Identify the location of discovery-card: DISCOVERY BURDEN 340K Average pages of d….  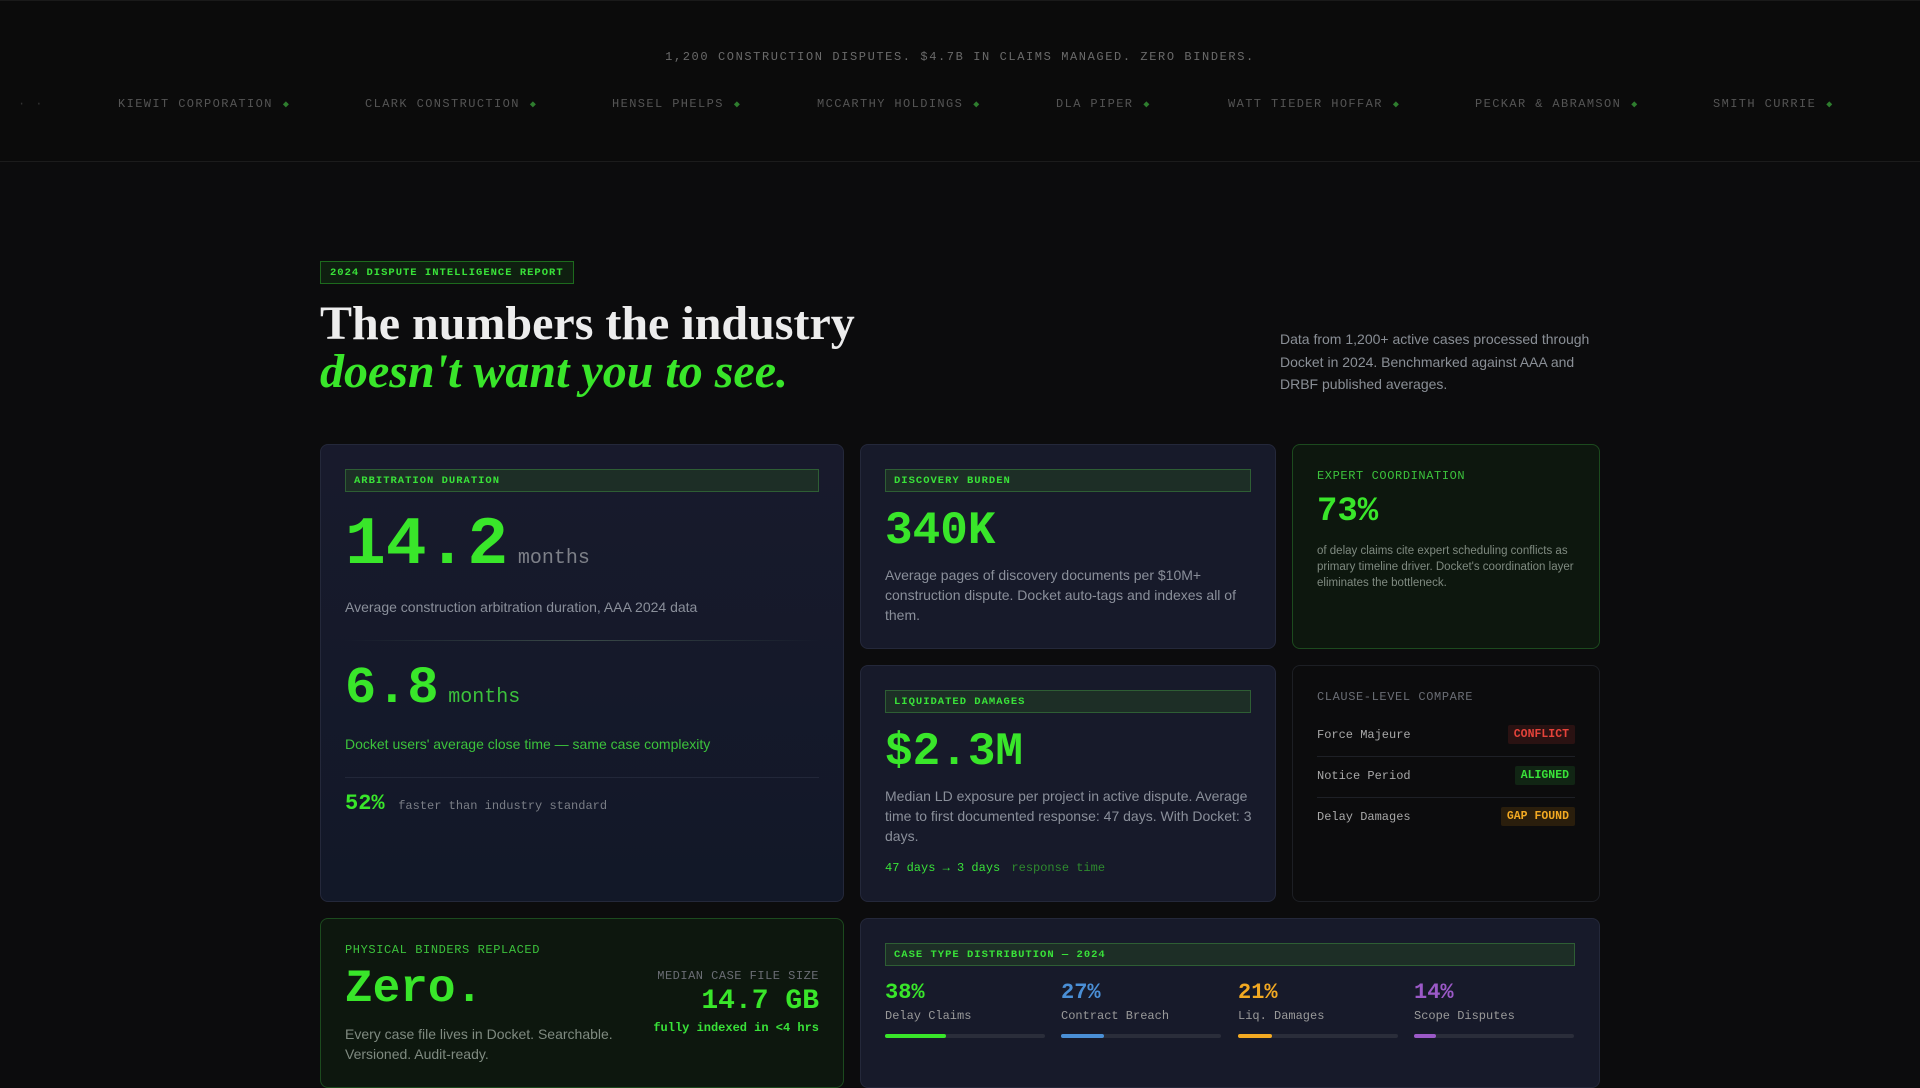
(1068, 546).